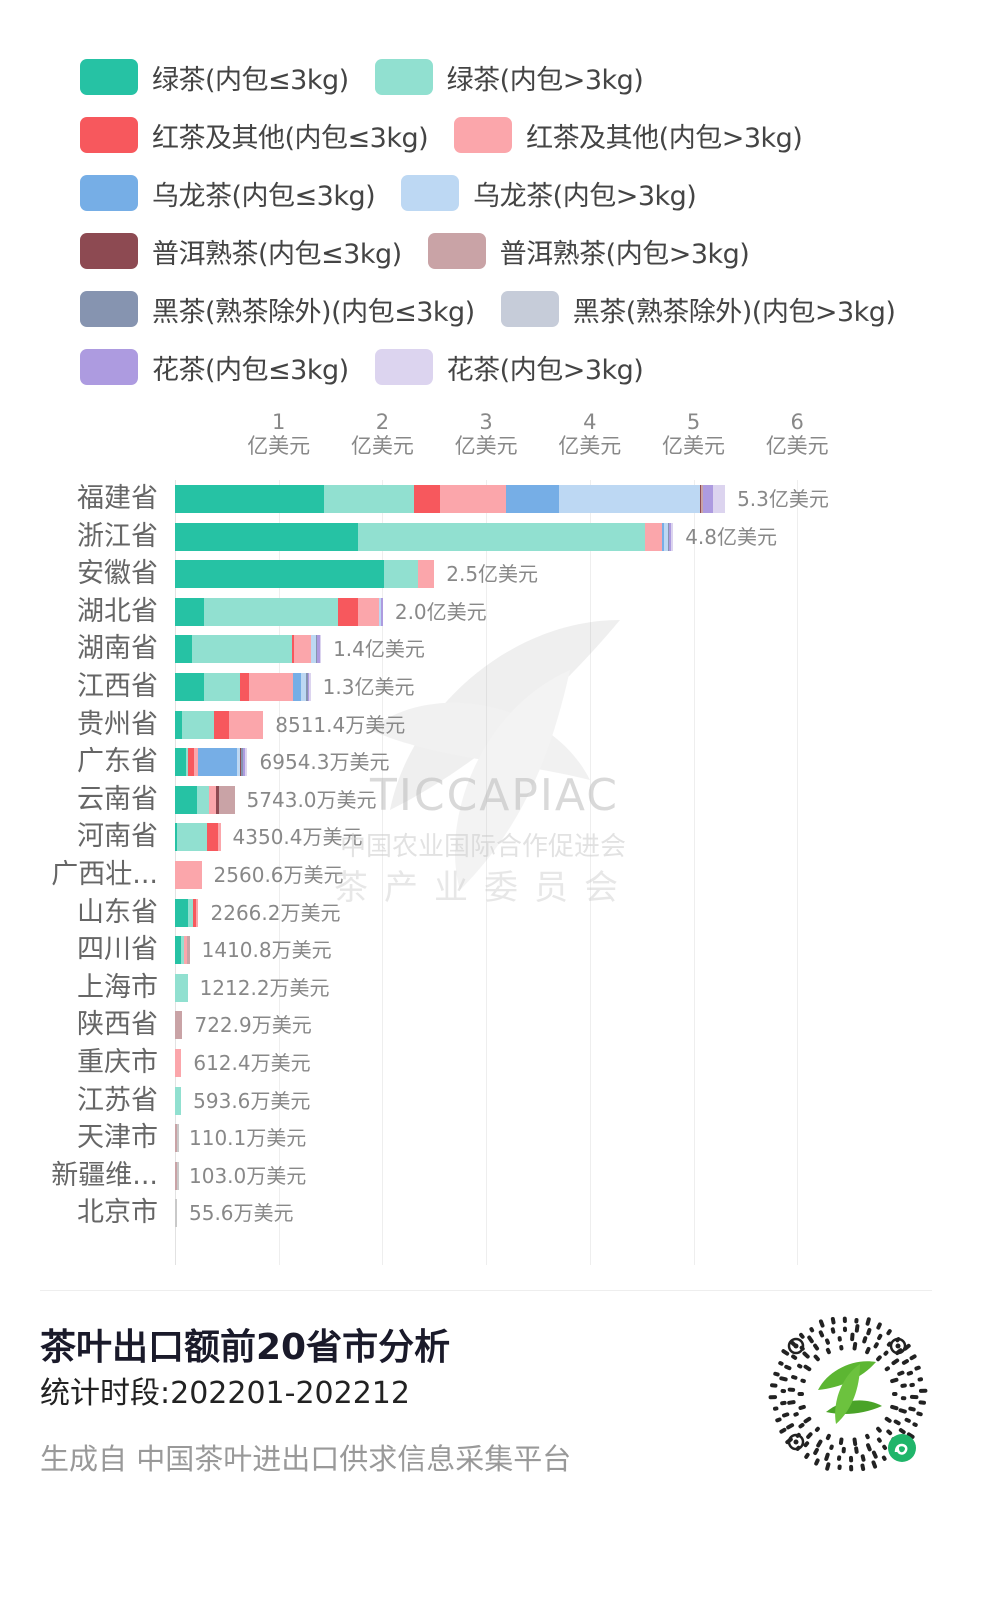  What do you see at coordinates (698, 309) in the screenshot?
I see `legend-item: 黑茶(熟茶除外)(内包>3kg)` at bounding box center [698, 309].